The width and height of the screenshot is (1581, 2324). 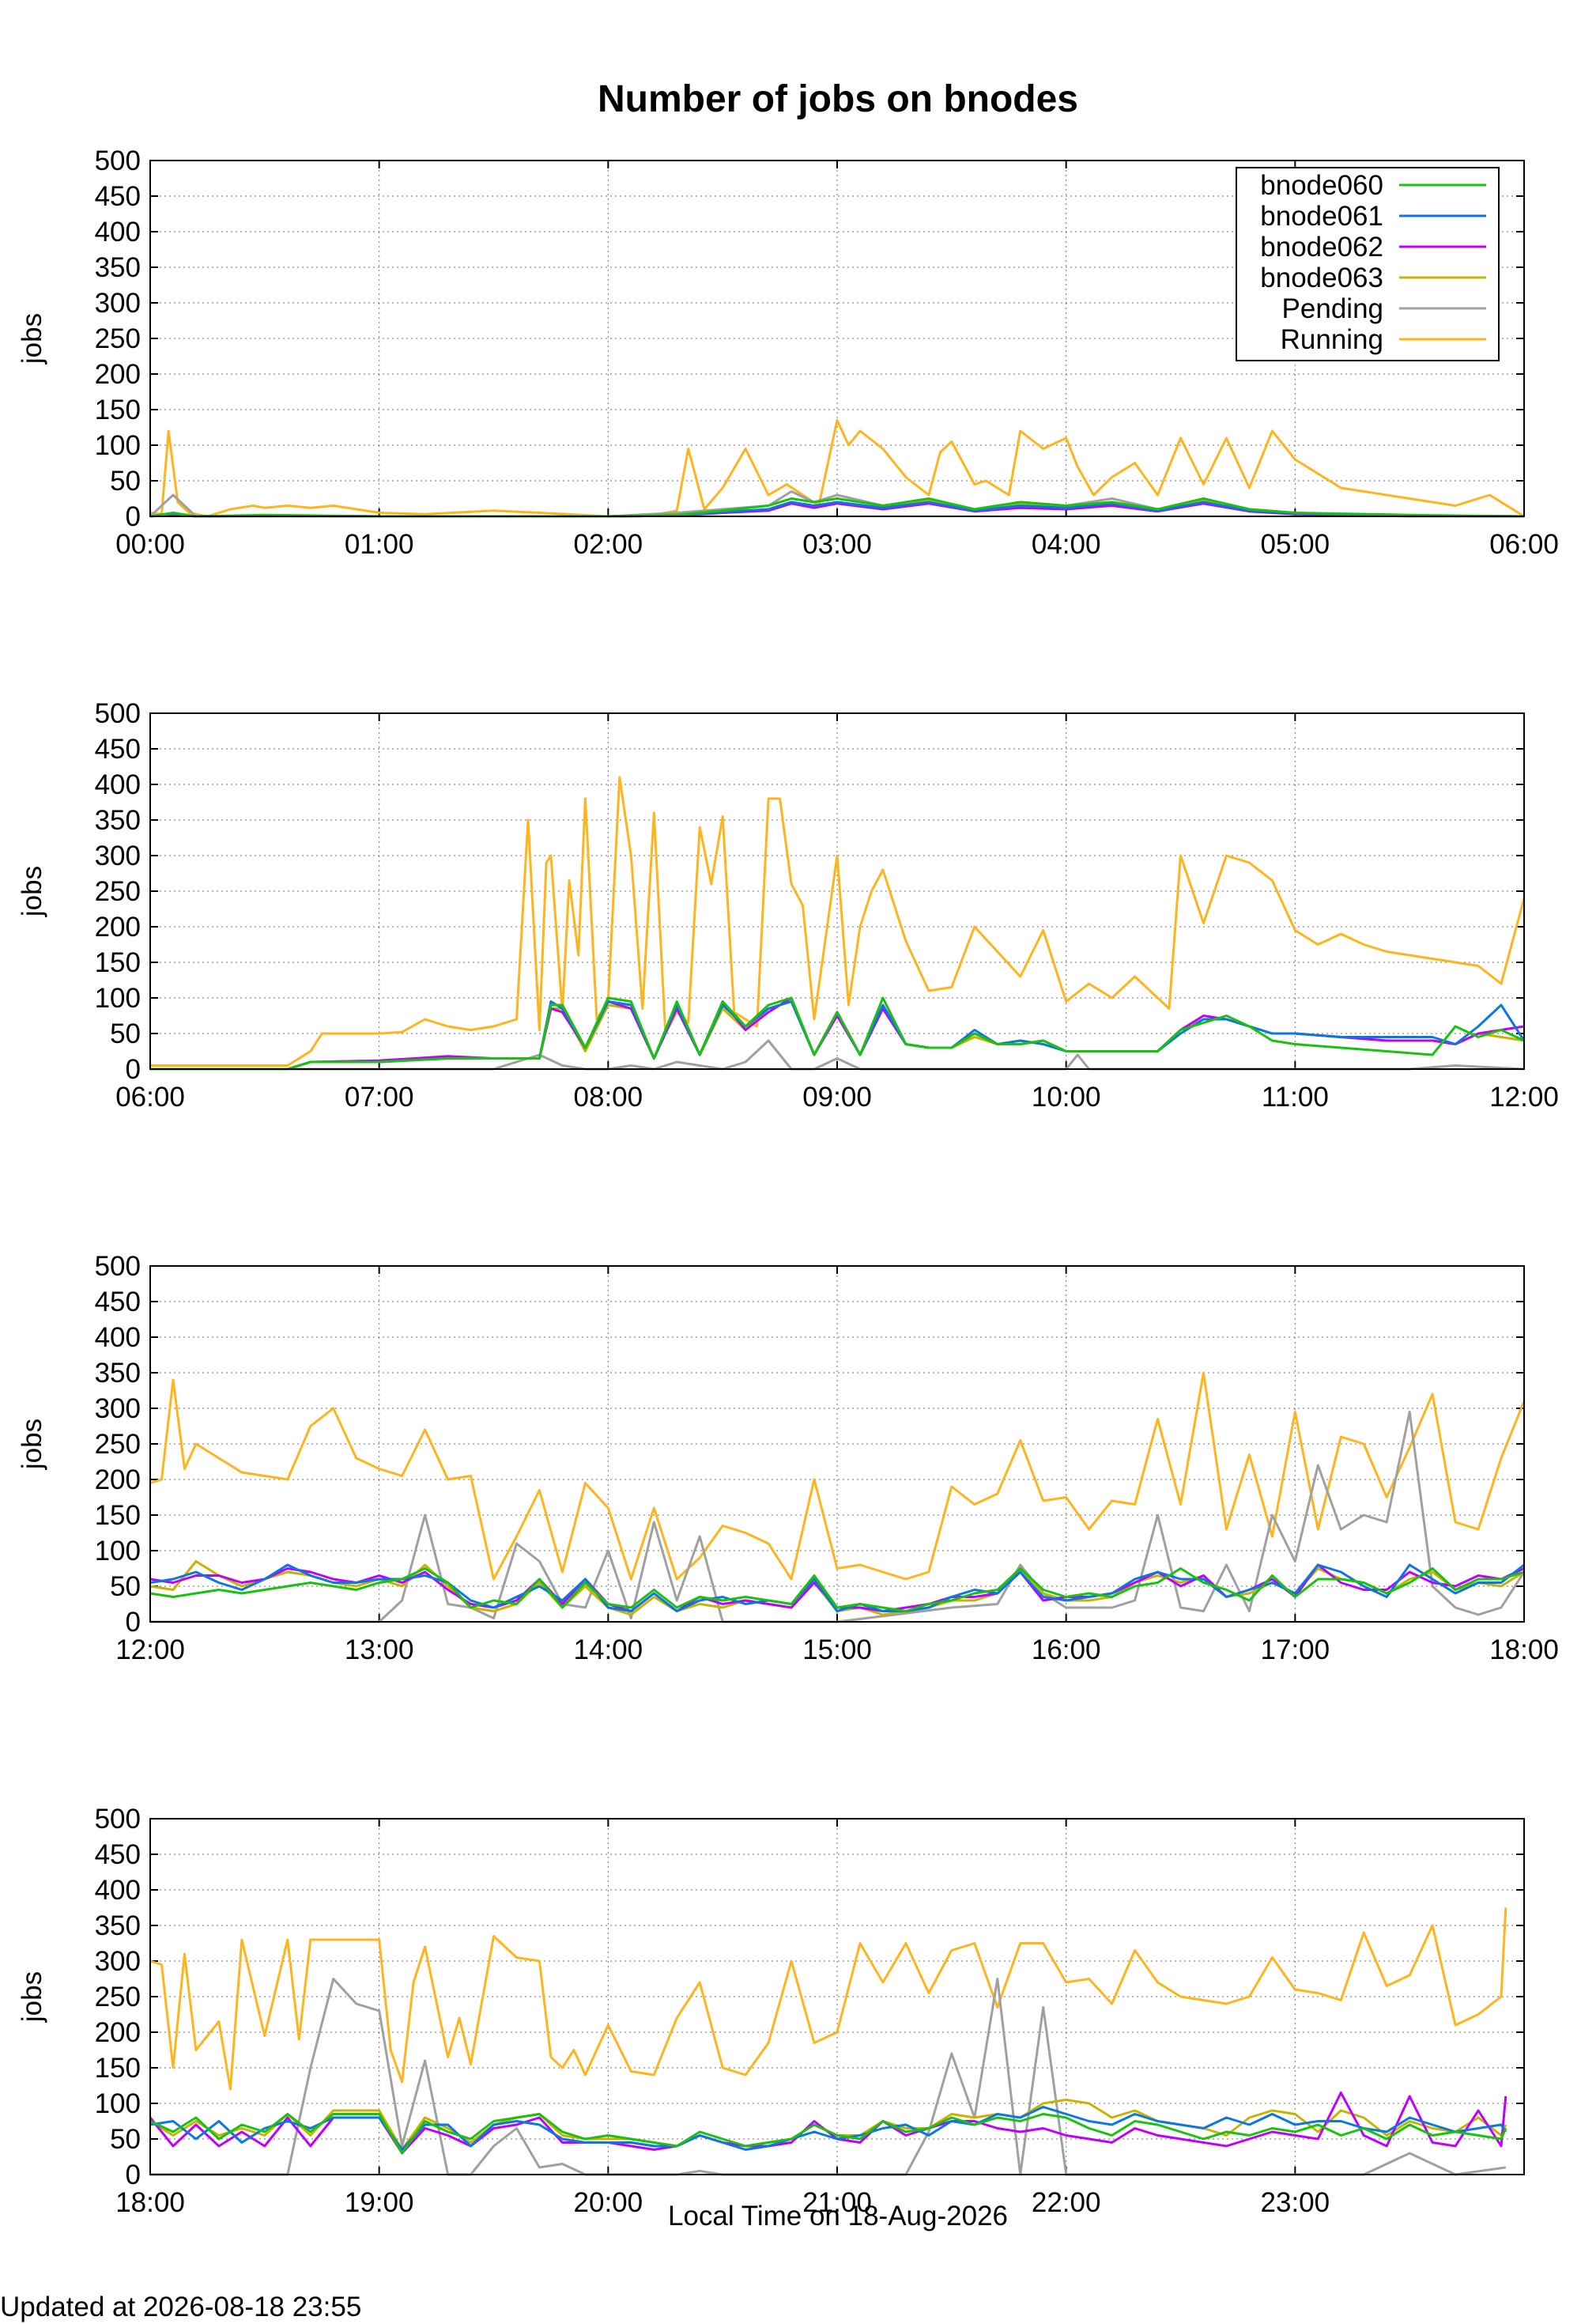 I want to click on x-tick-label: 00:00, so click(x=150, y=544).